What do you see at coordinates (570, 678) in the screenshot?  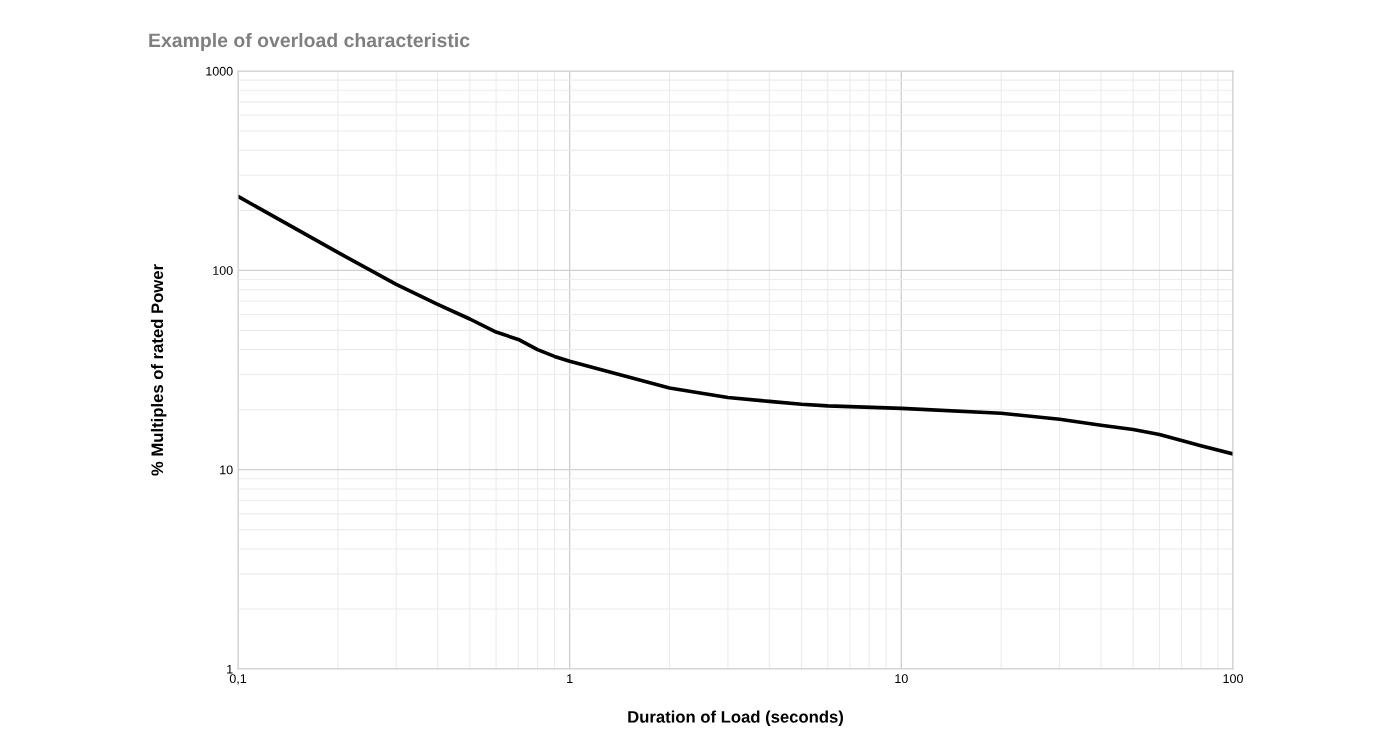 I see `x-tick-label: 1` at bounding box center [570, 678].